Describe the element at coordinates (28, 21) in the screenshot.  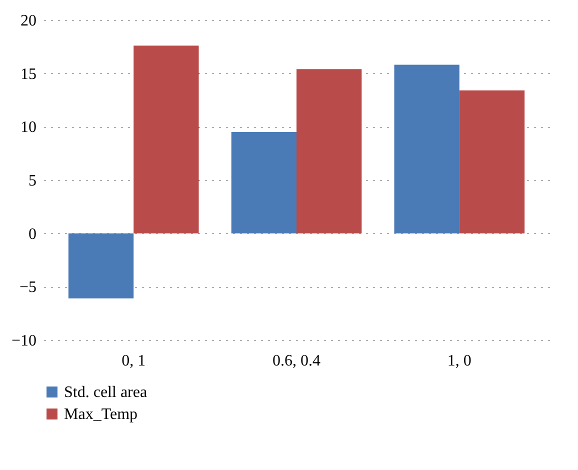
I see `y-tick-label: 20` at that location.